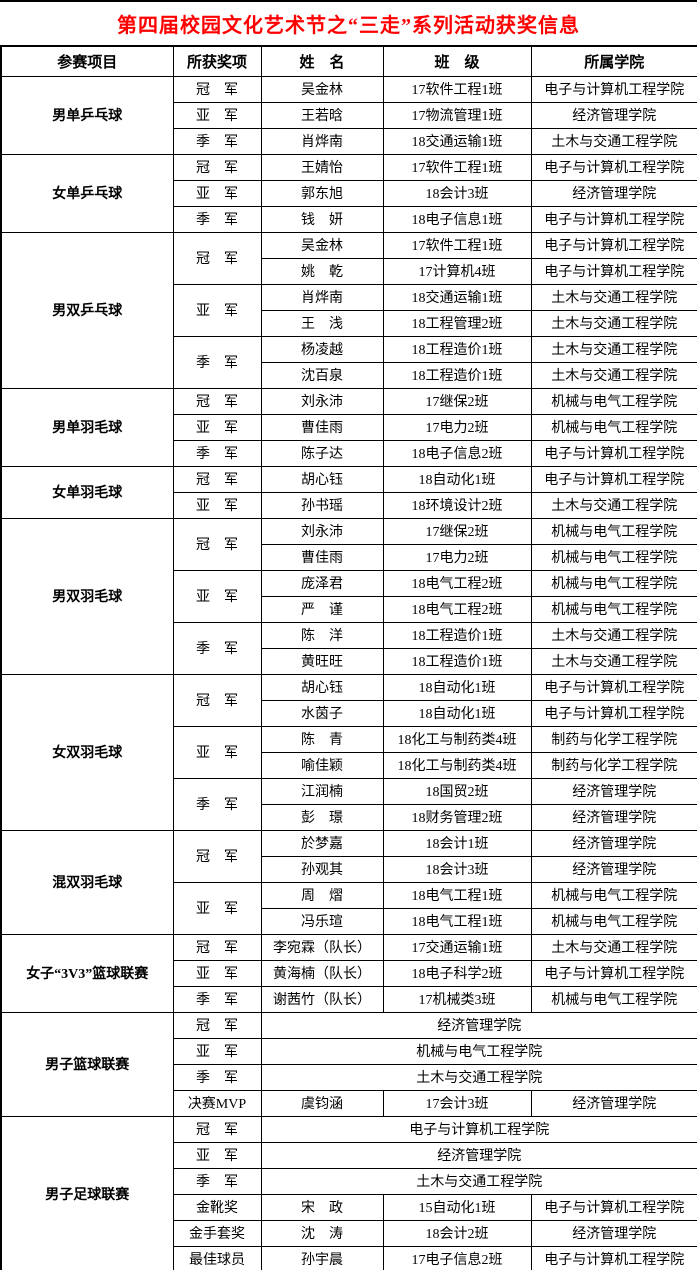 This screenshot has width=697, height=1270. I want to click on name-cell: 周 熠, so click(322, 895).